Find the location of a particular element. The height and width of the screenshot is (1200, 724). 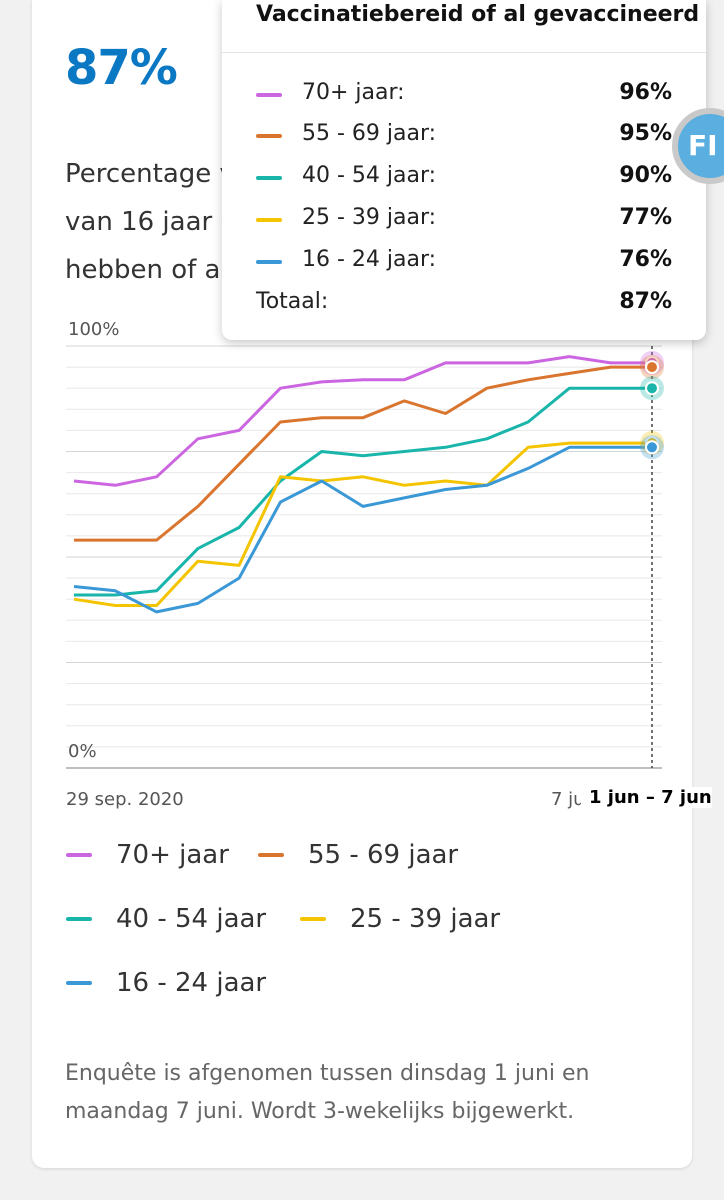

feedback-icon: FI is located at coordinates (703, 145).